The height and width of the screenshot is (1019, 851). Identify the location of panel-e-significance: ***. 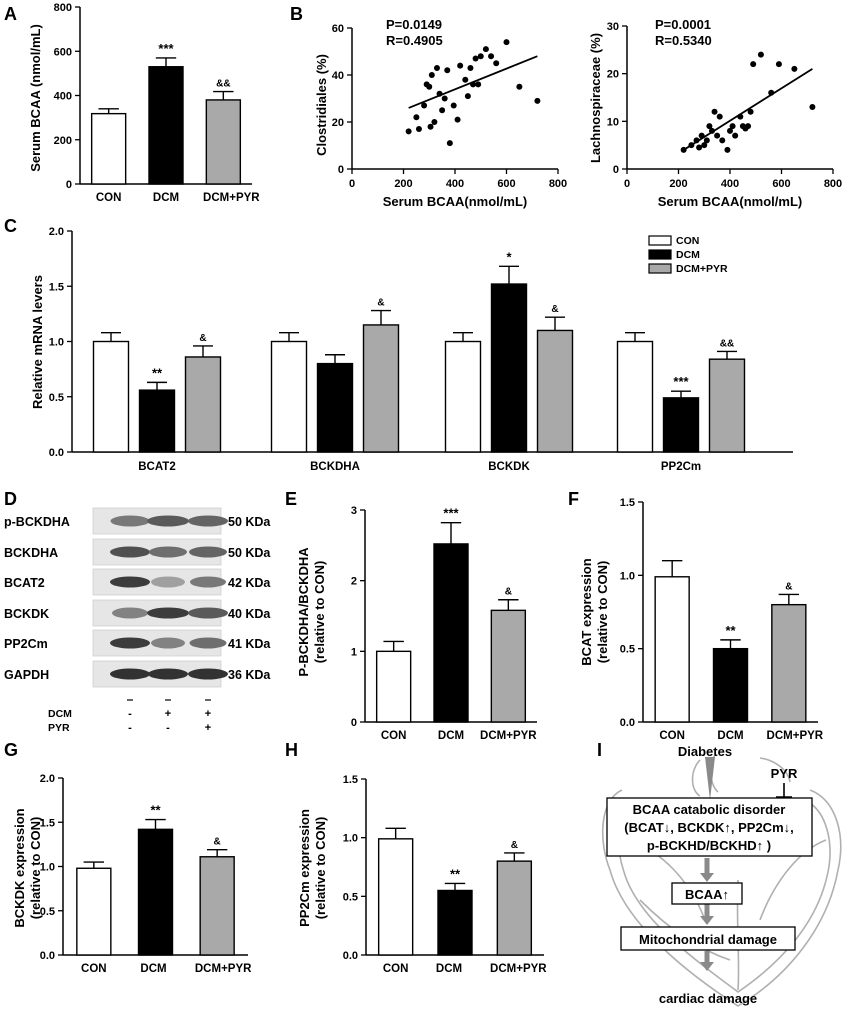
(451, 513).